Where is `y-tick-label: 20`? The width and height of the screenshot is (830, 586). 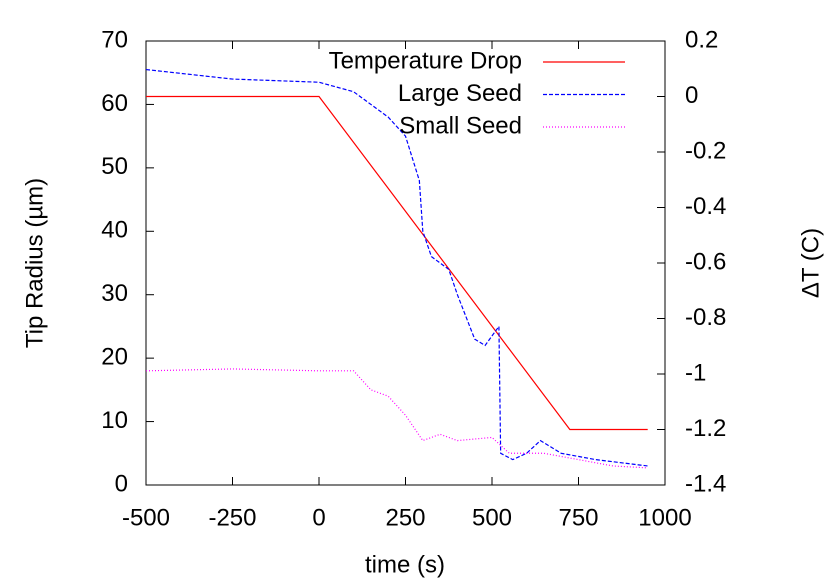
y-tick-label: 20 is located at coordinates (114, 356).